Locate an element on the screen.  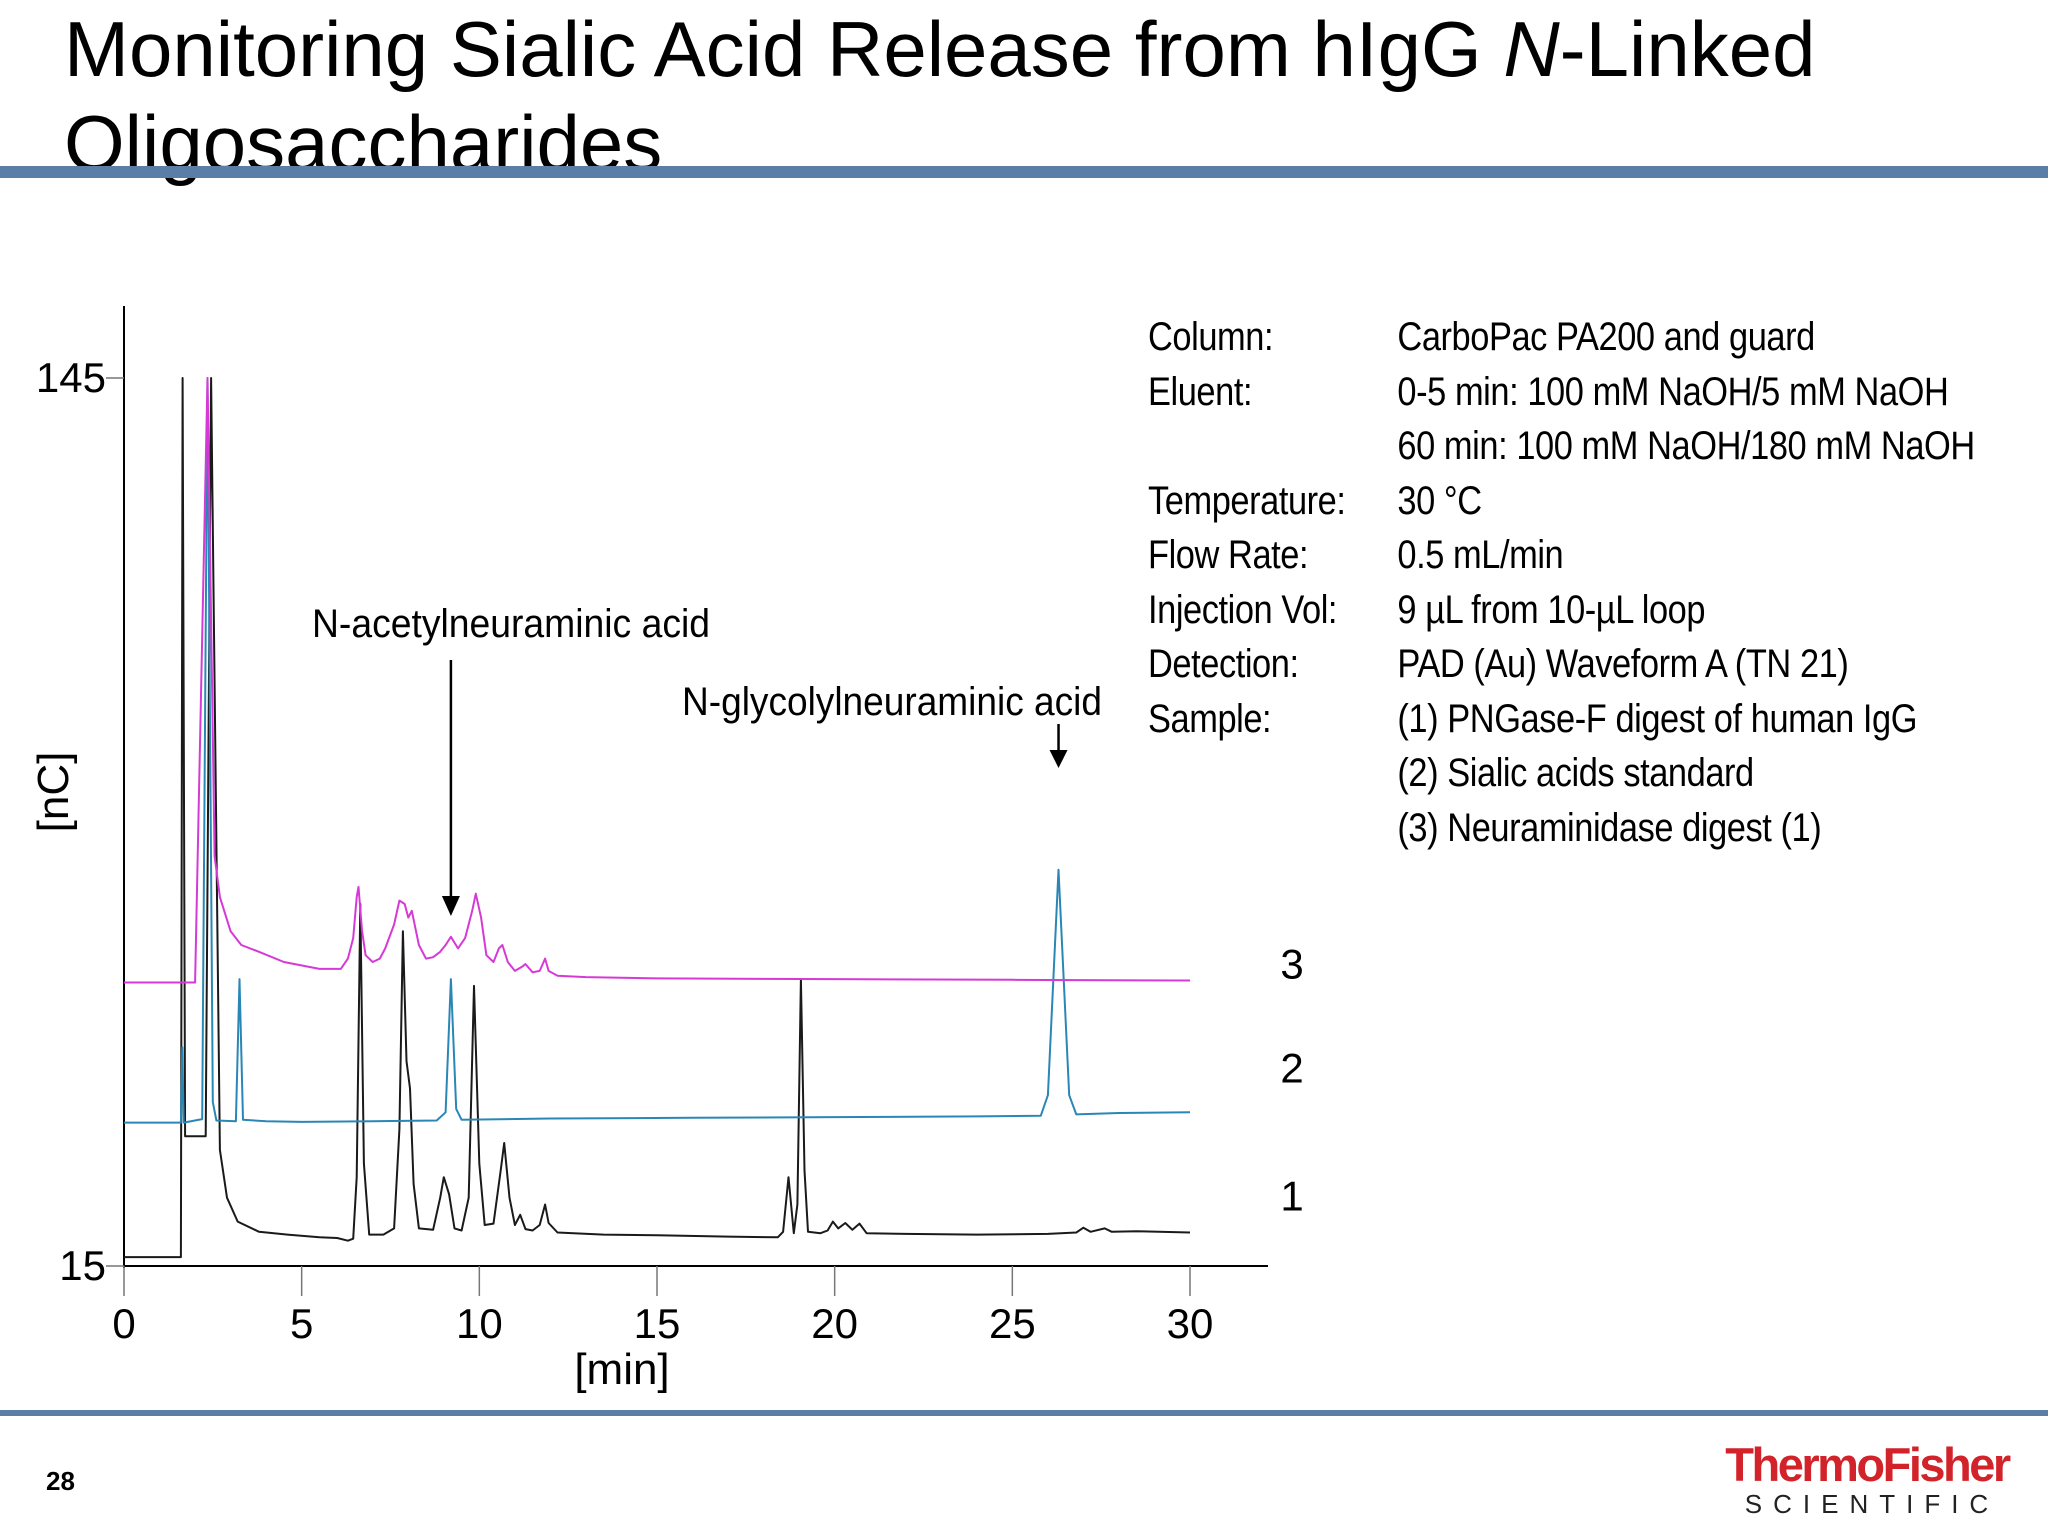
thermo-fisher-logo: ThermoFisher SCIENTIFIC is located at coordinates (1867, 1478).